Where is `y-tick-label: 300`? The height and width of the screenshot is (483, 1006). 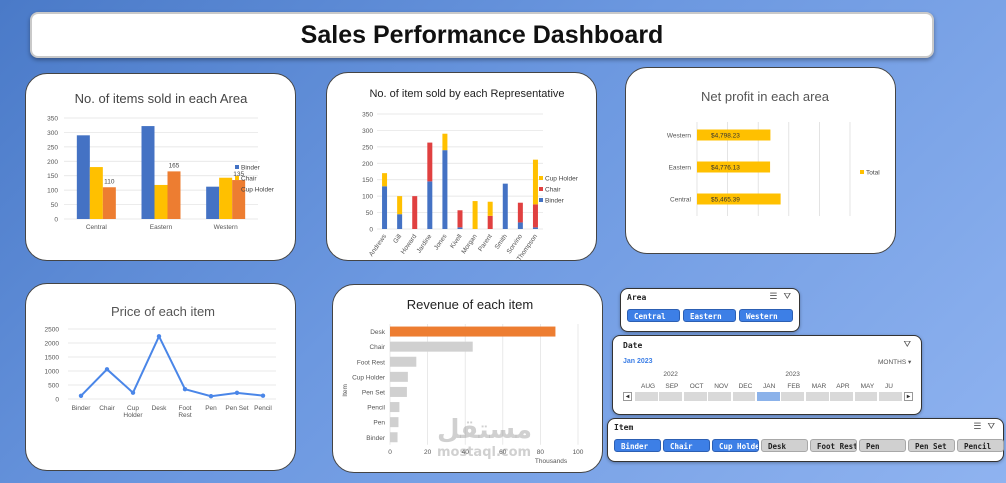 y-tick-label: 300 is located at coordinates (52, 133).